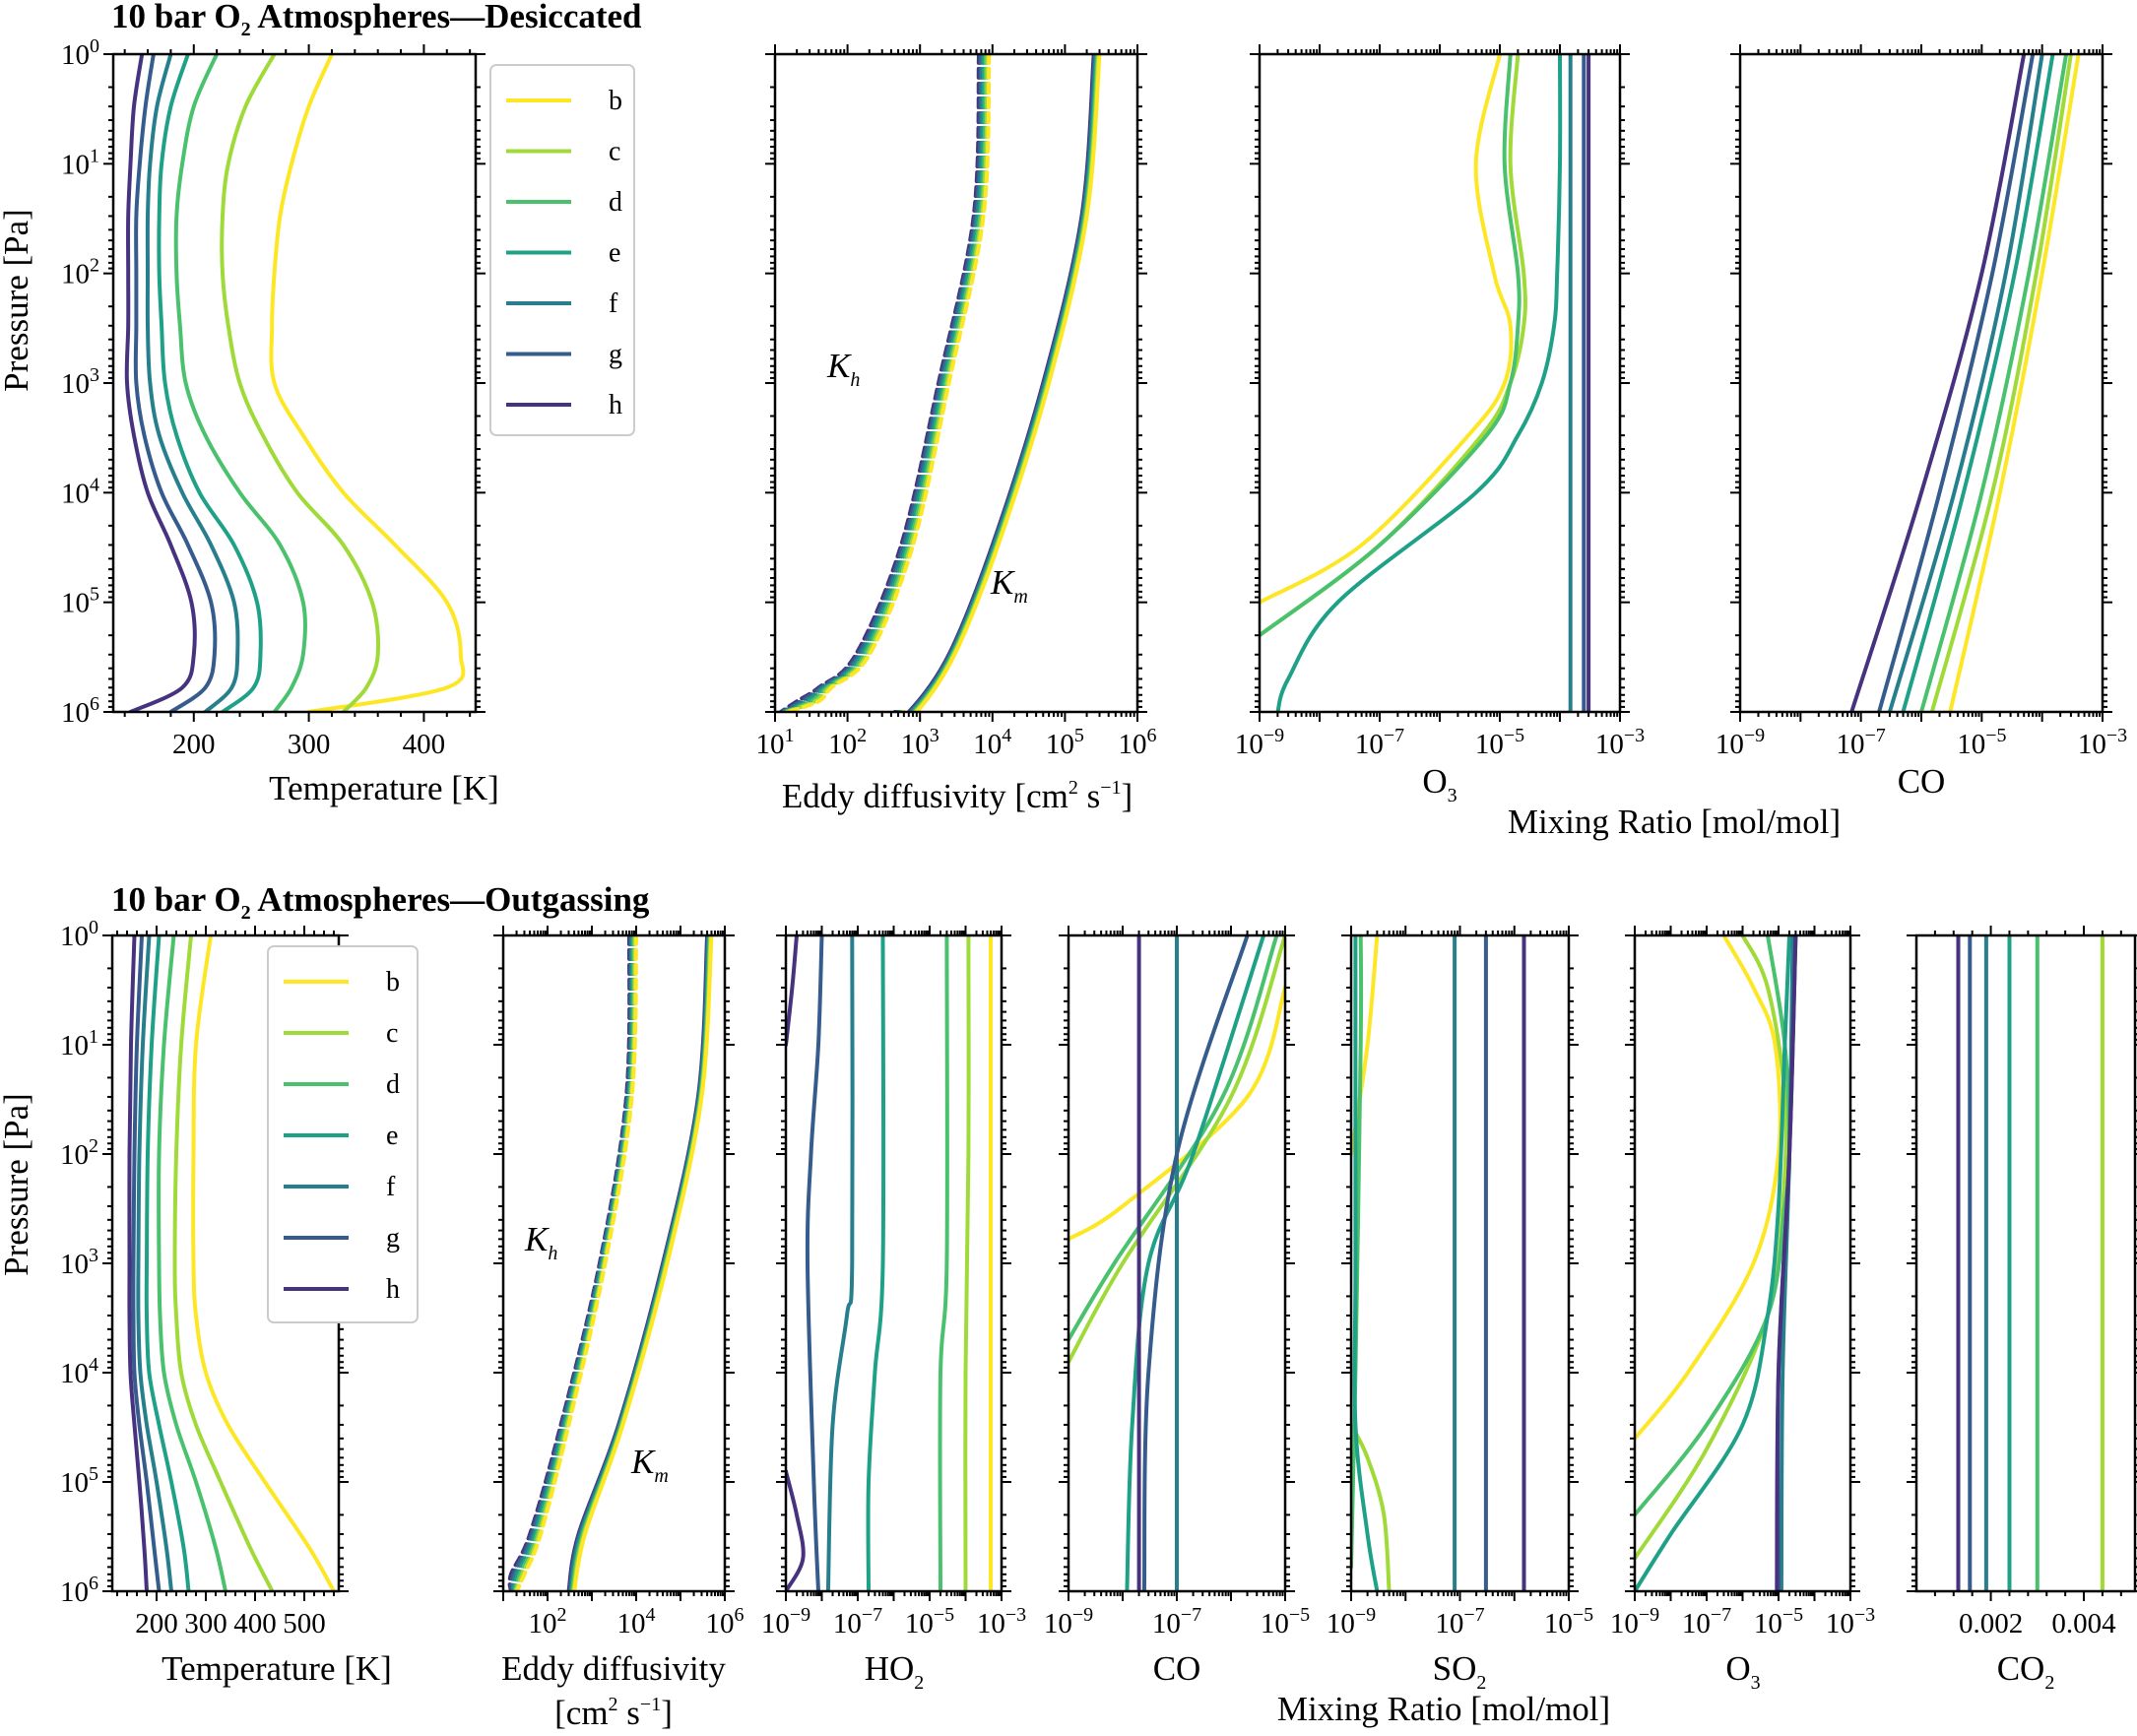 This screenshot has width=2137, height=1736. Describe the element at coordinates (895, 1671) in the screenshot. I see `bottom-h2o-xlabel: HO2` at that location.